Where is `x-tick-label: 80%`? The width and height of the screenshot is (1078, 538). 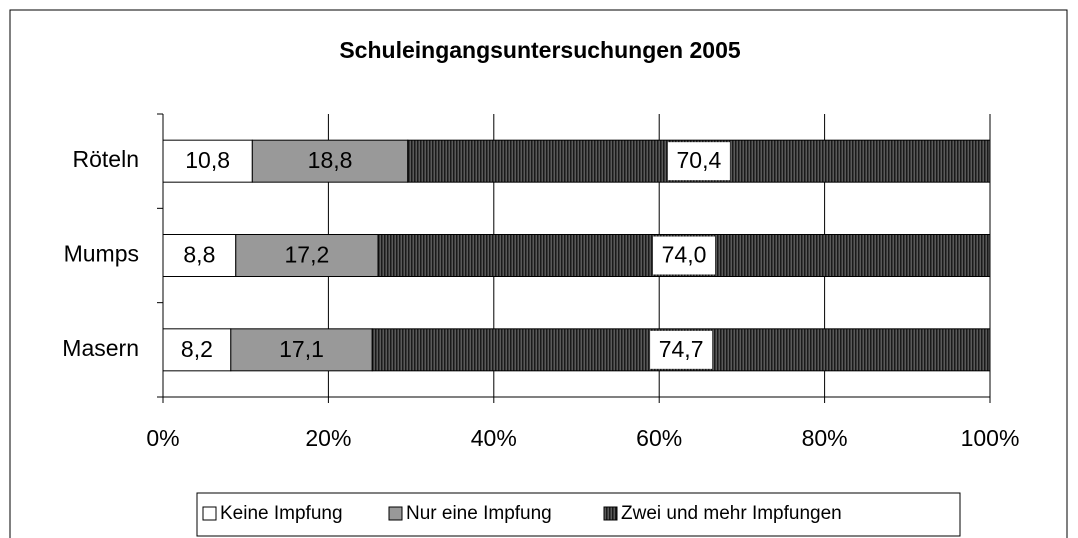 x-tick-label: 80% is located at coordinates (825, 438).